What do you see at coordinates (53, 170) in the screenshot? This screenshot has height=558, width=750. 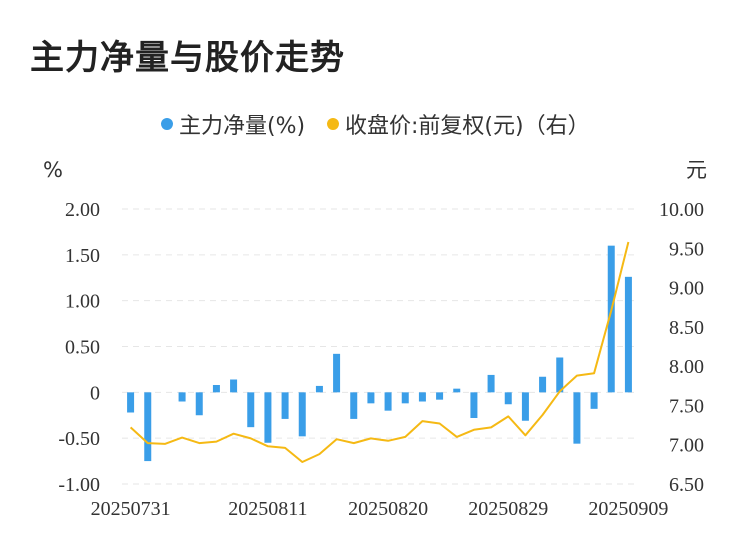 I see `left-axis-unit: %` at bounding box center [53, 170].